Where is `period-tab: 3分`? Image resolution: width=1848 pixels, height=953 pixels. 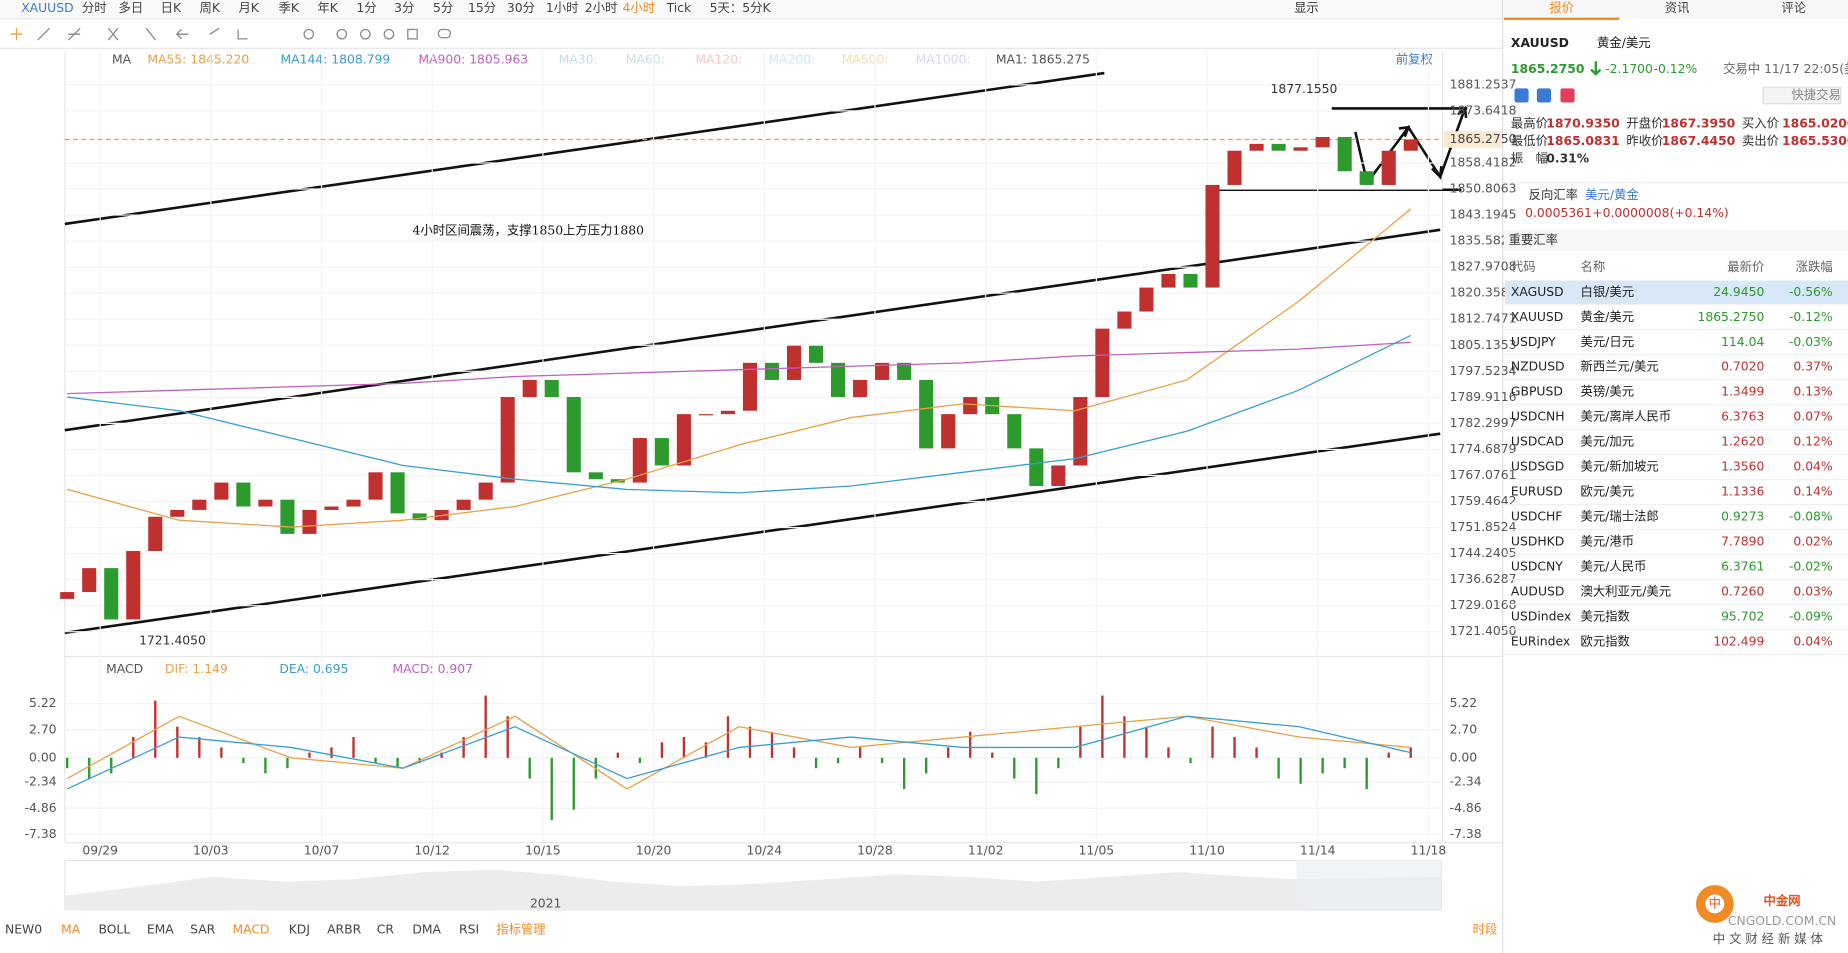
period-tab: 3分 is located at coordinates (404, 8).